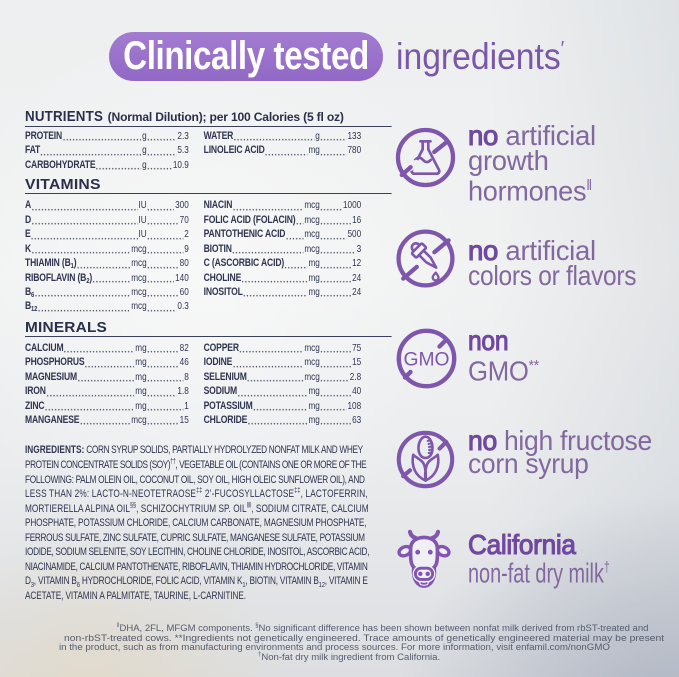 This screenshot has height=677, width=679. Describe the element at coordinates (427, 359) in the screenshot. I see `svg-text: GMO` at that location.